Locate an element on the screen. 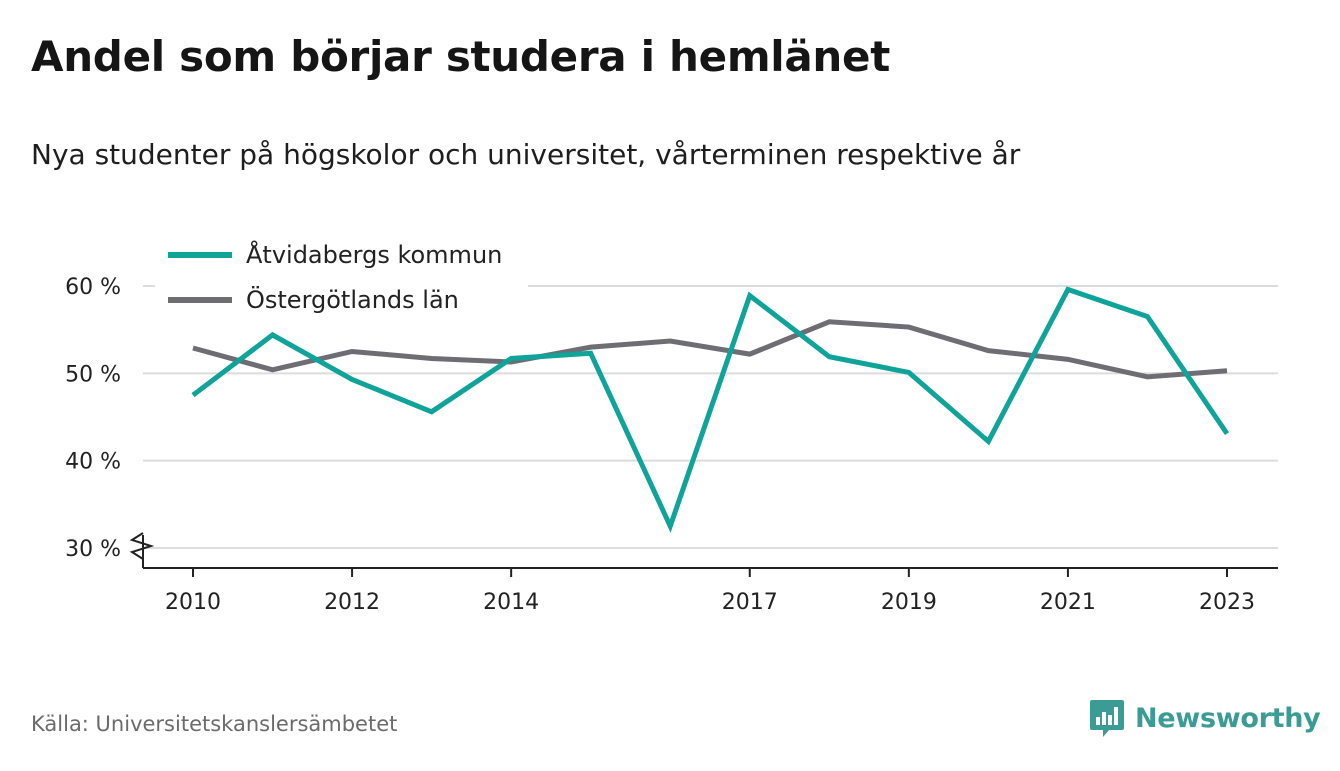  y-tick-label: 40 % is located at coordinates (93, 462).